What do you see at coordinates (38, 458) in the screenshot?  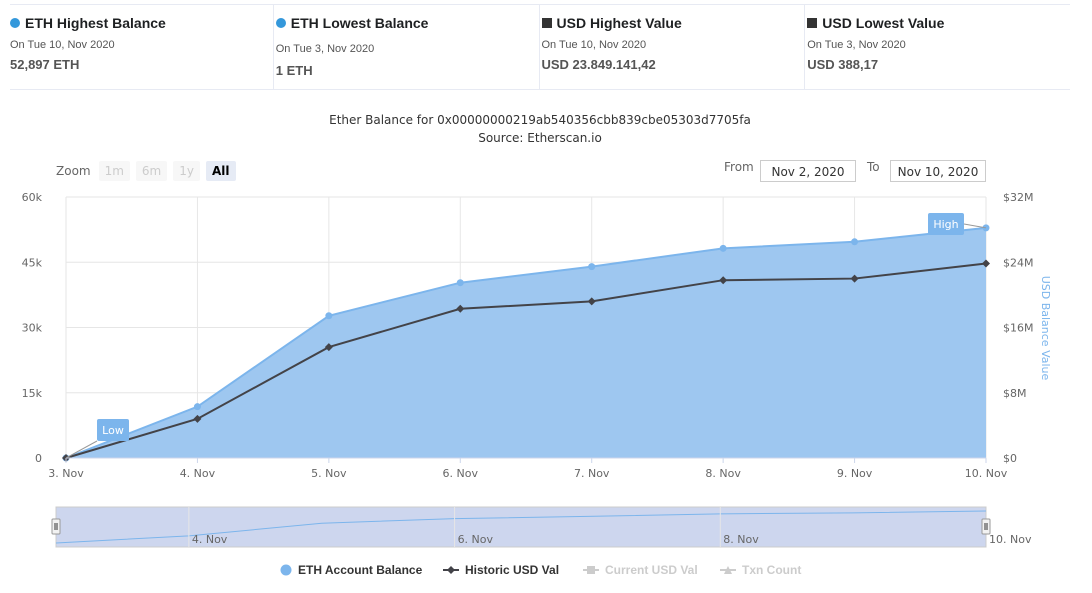 I see `y-left-tick-label: 0` at bounding box center [38, 458].